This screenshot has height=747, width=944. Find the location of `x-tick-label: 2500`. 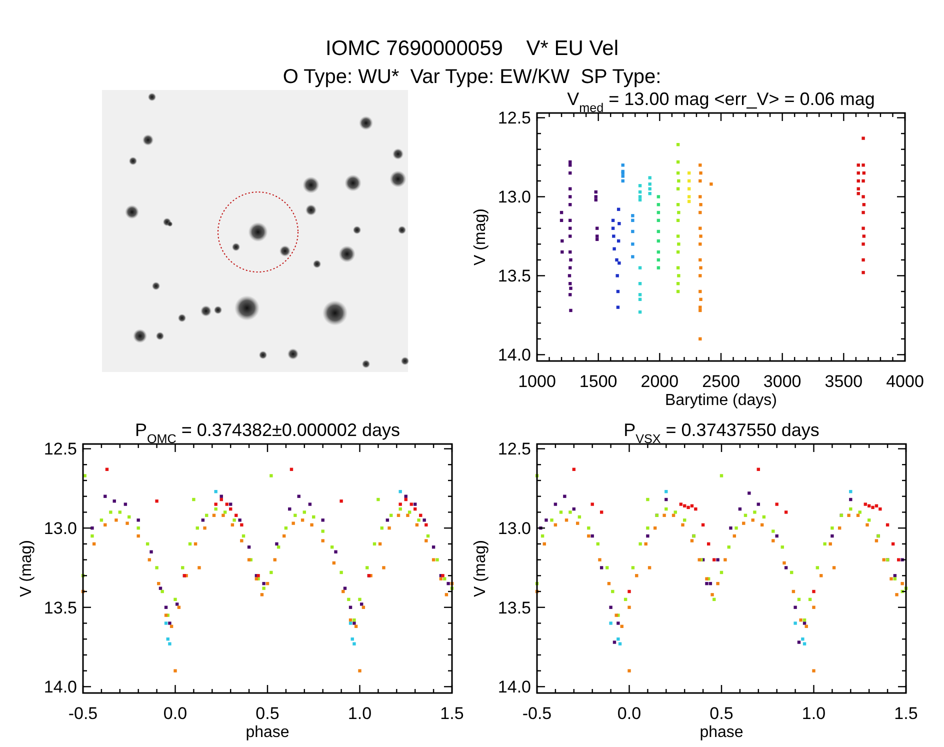

x-tick-label: 2500 is located at coordinates (721, 381).